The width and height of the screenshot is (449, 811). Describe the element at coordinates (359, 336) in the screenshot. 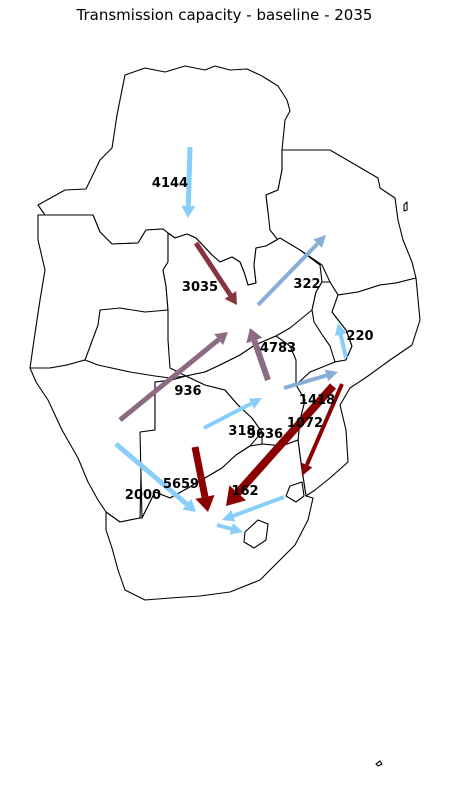

I see `flow-capacity-label: 220` at that location.